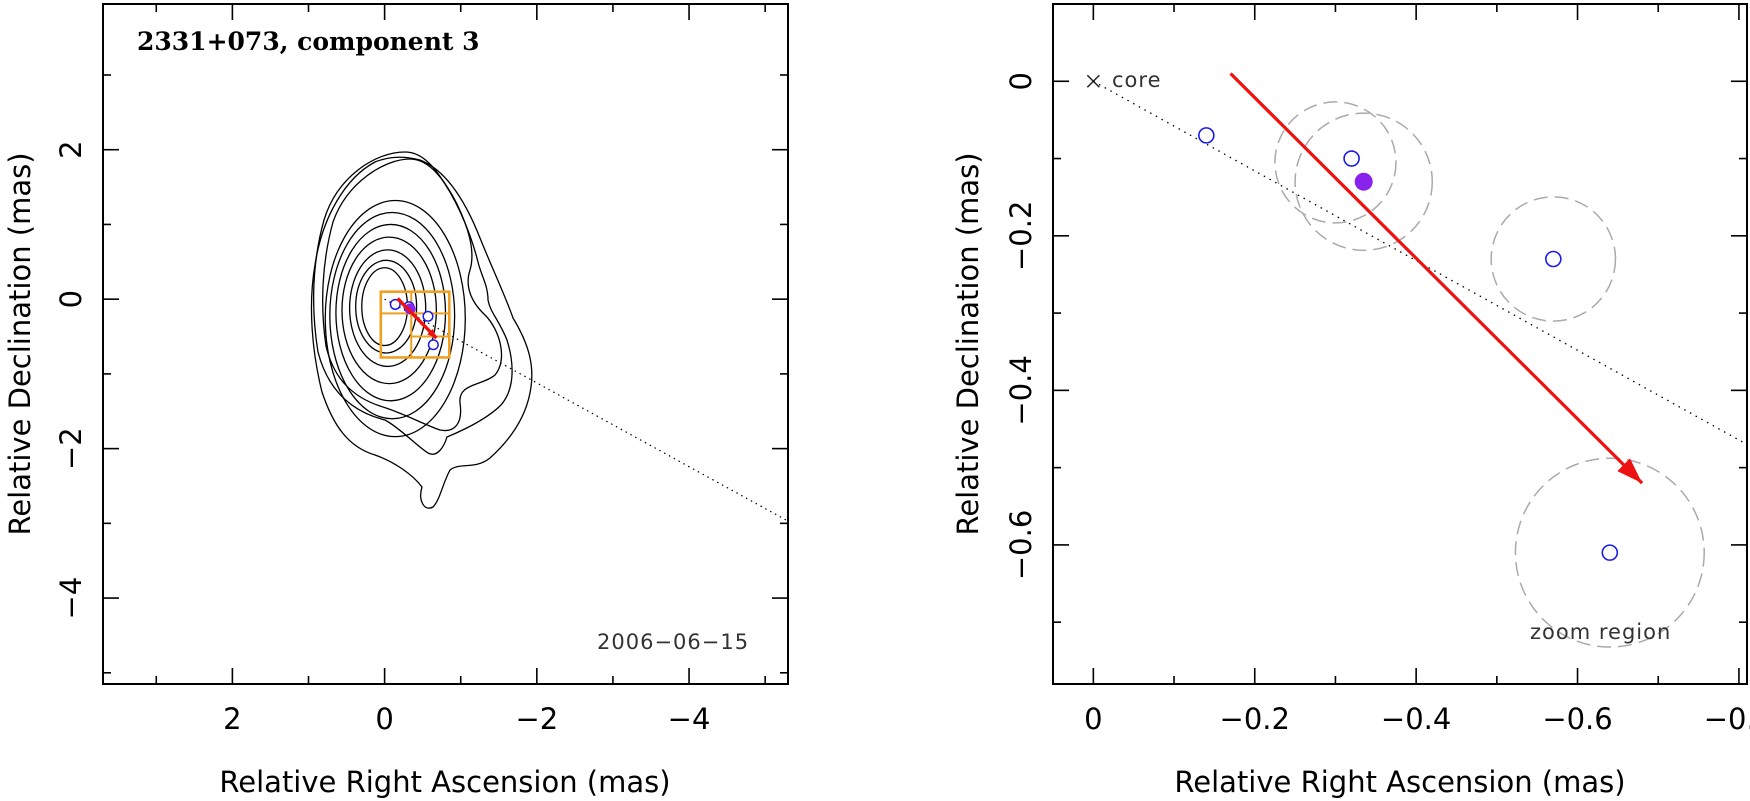 This screenshot has width=1750, height=801. What do you see at coordinates (20, 343) in the screenshot?
I see `left-y-axis-label: Relative Declination (mas)` at bounding box center [20, 343].